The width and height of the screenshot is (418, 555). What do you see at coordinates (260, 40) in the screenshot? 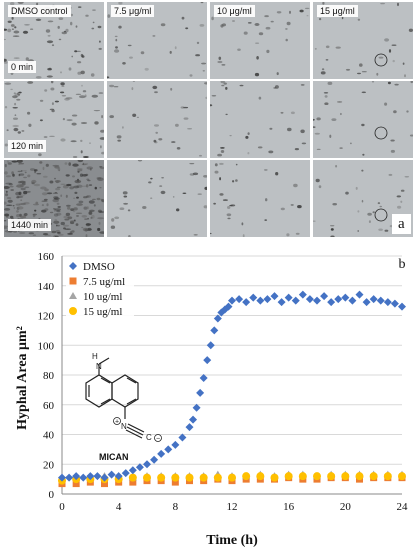
I see `micrograph-tile: 10 μg/ml` at bounding box center [260, 40].